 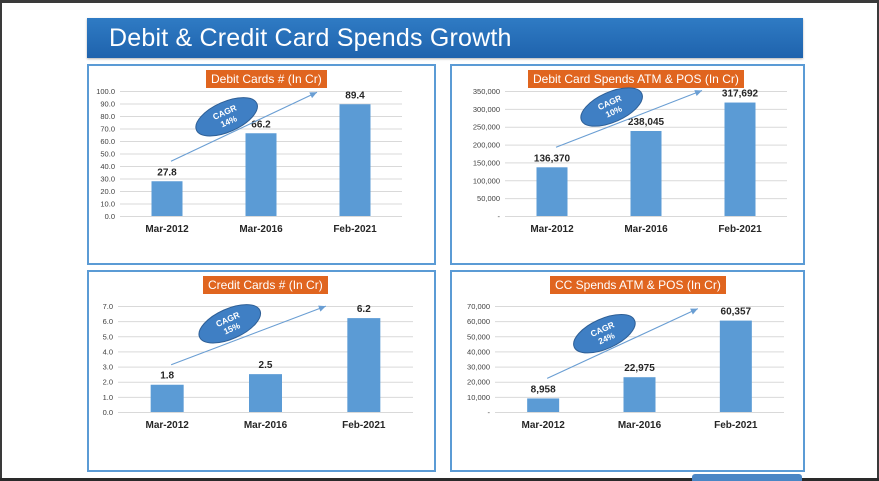 What do you see at coordinates (552, 158) in the screenshot?
I see `data-label: 136,370` at bounding box center [552, 158].